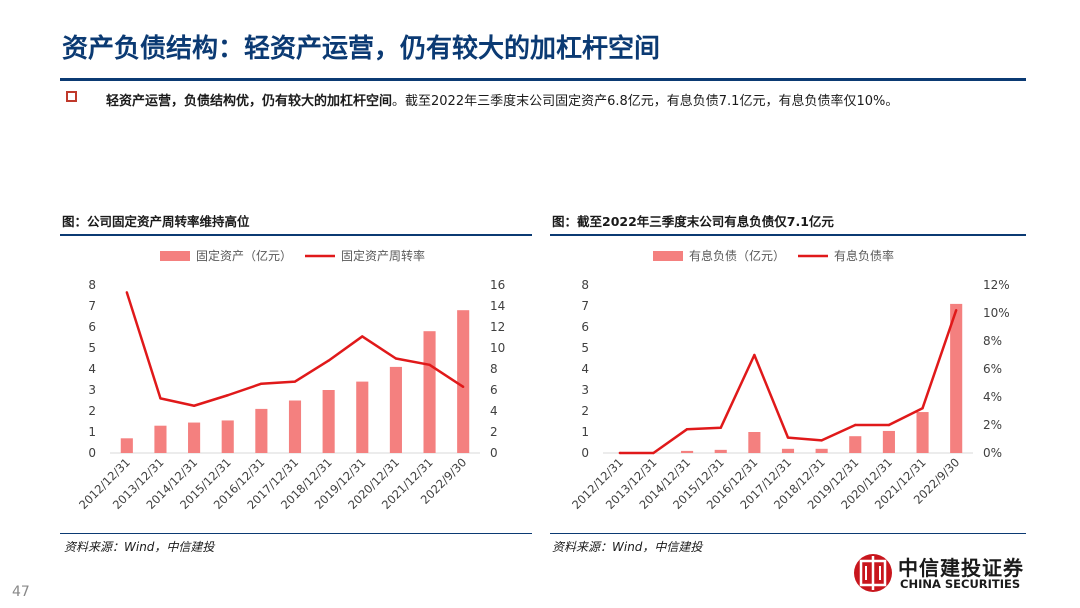 Image resolution: width=1080 pixels, height=608 pixels. I want to click on y-right-tick-label: 6%, so click(992, 369).